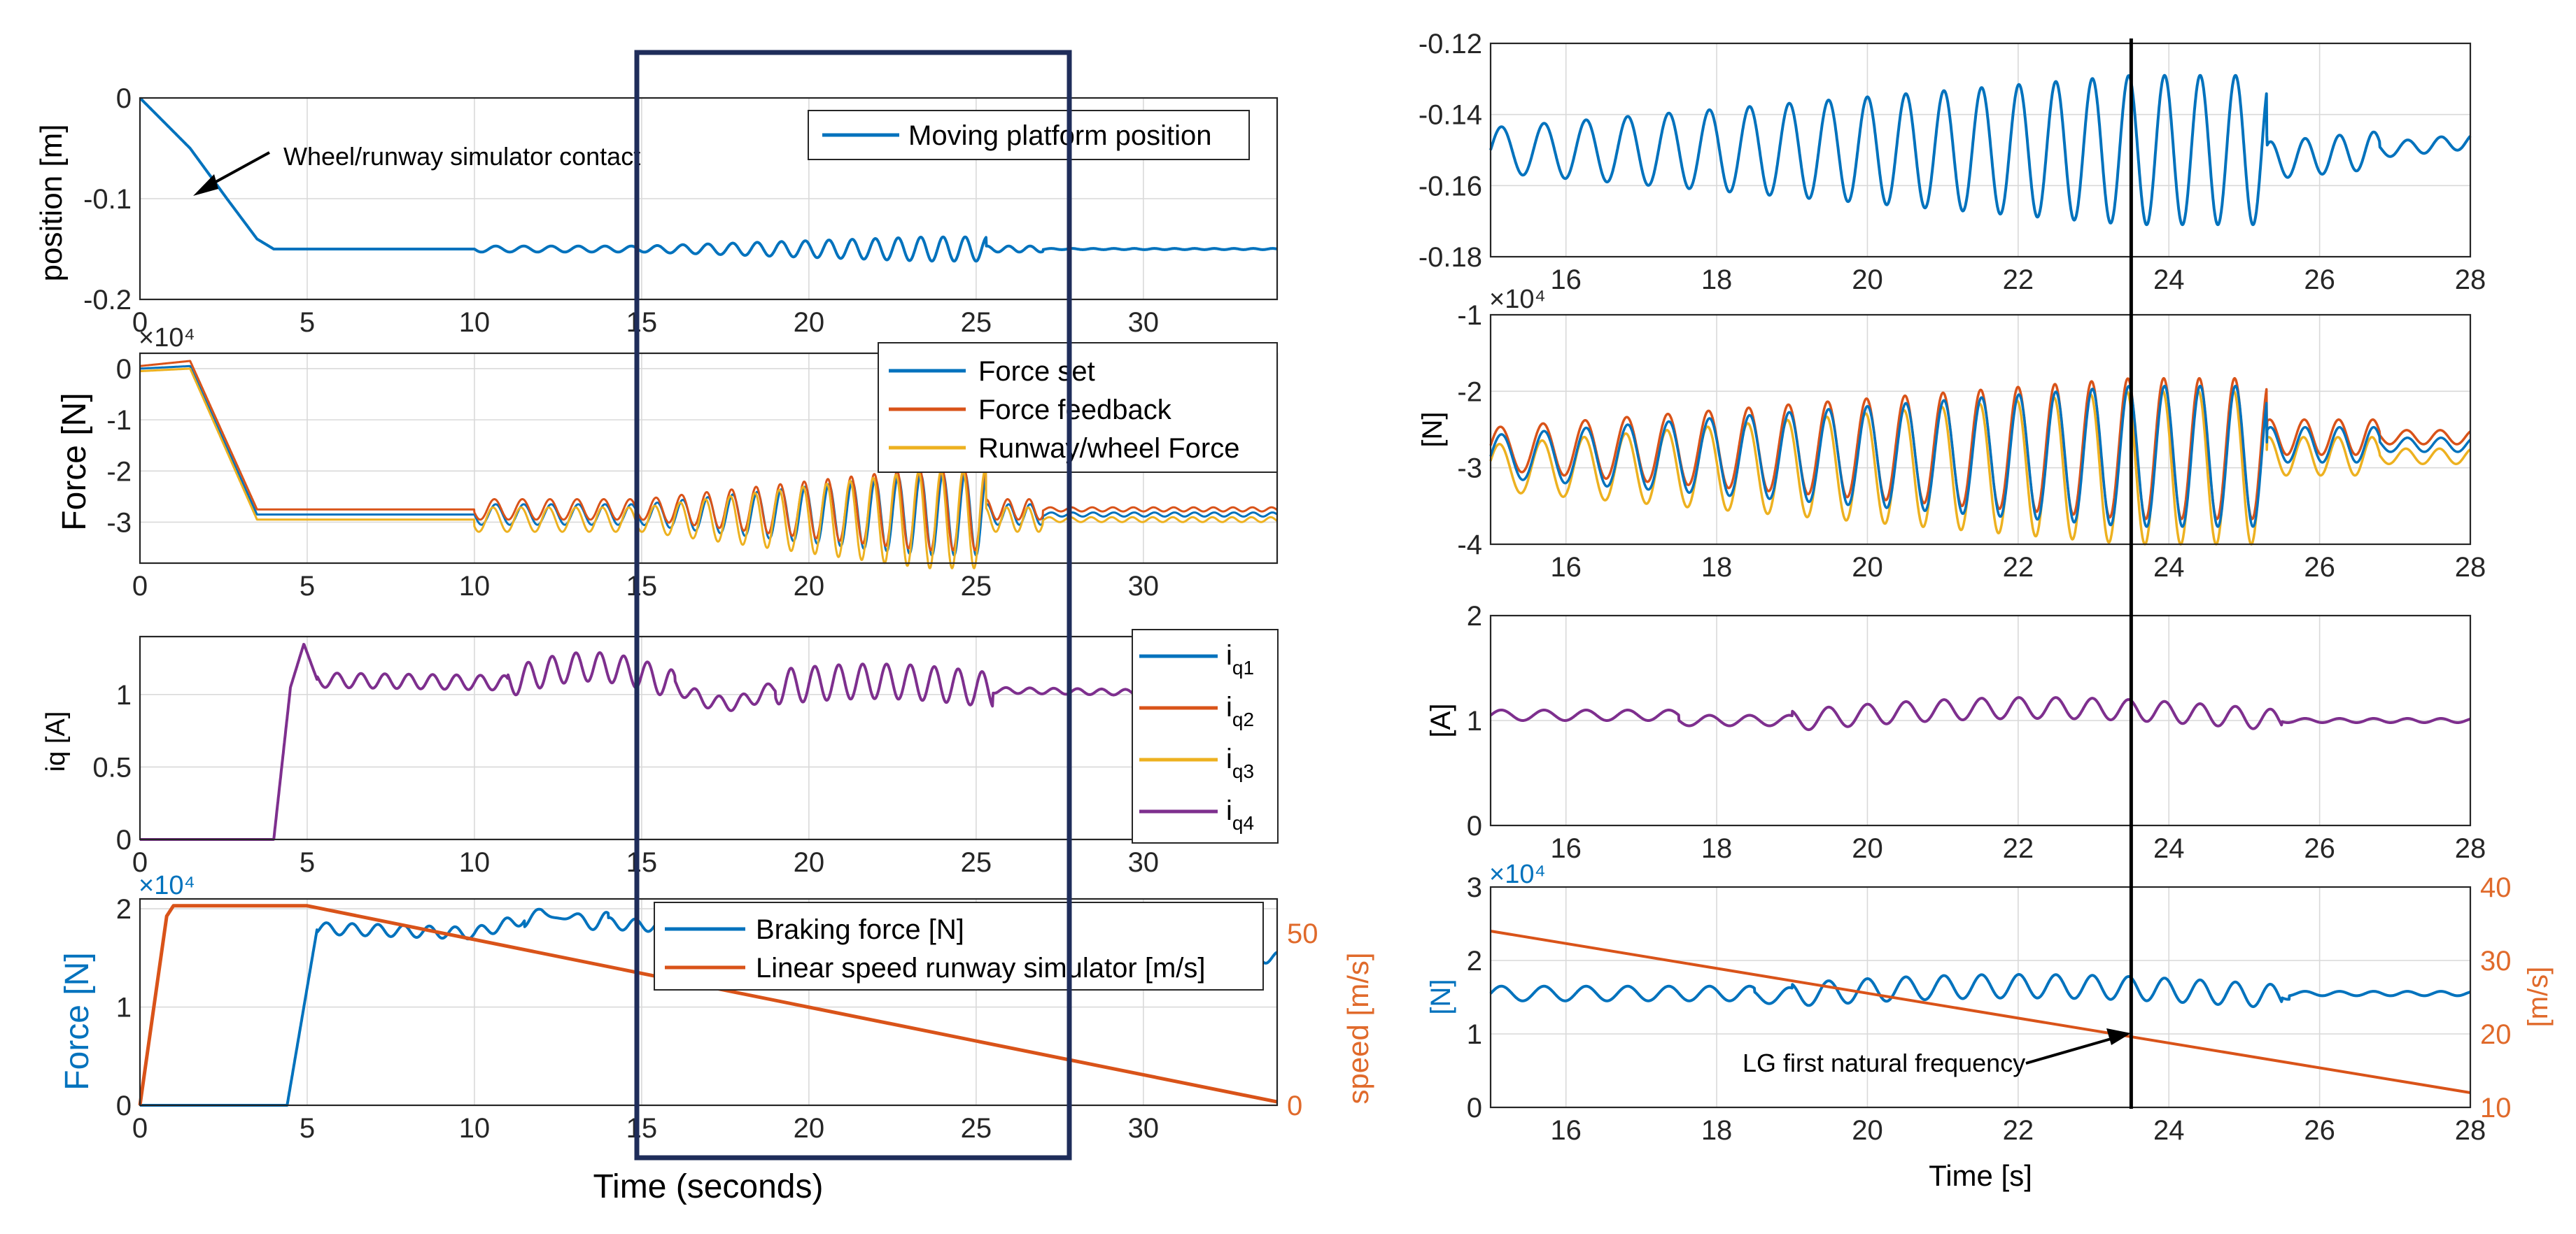 The image size is (2576, 1234). What do you see at coordinates (1441, 721) in the screenshot?
I see `chart-R3-ylabel: [A]` at bounding box center [1441, 721].